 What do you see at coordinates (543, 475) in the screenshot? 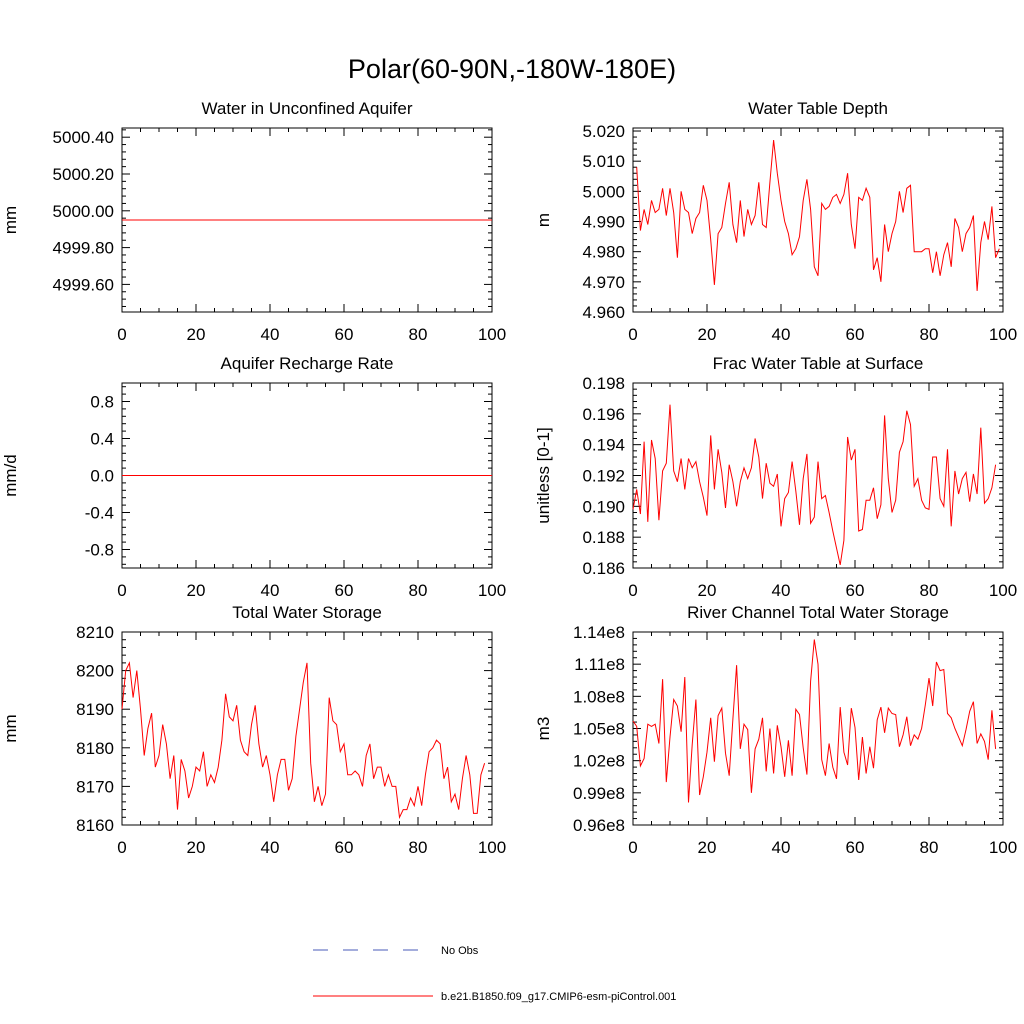
I see `y-axis-label: unitless [0-1]` at bounding box center [543, 475].